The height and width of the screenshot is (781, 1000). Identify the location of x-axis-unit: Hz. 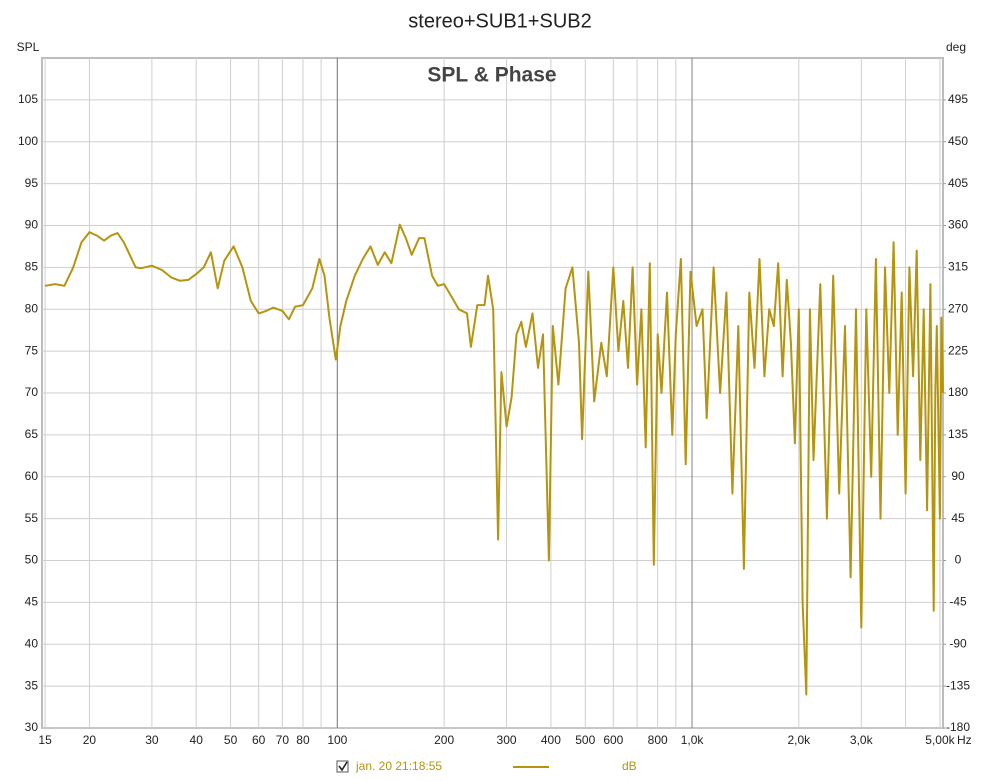
(964, 740).